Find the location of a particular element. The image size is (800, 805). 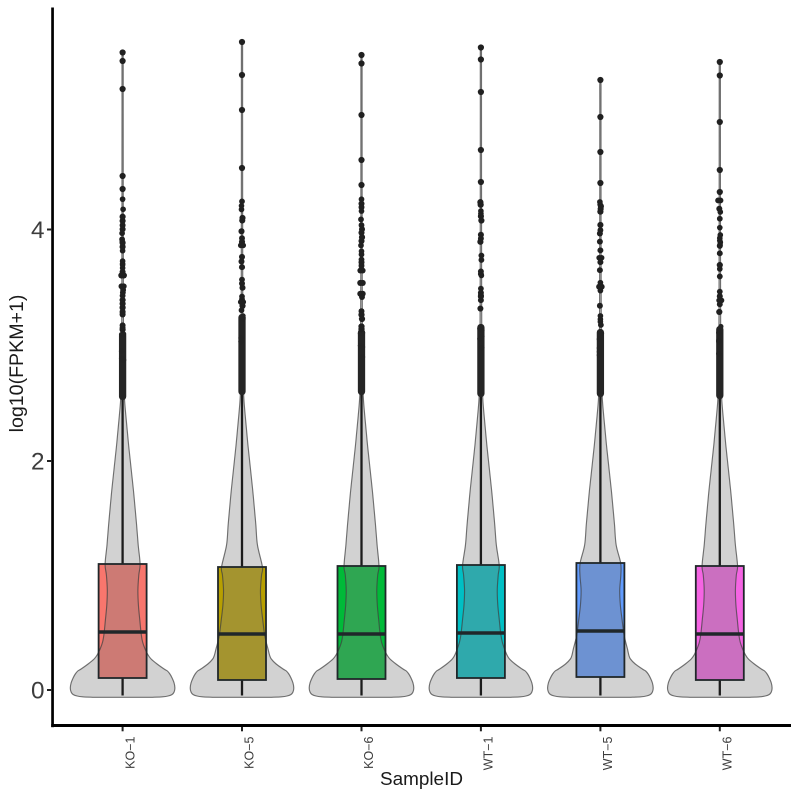

svg-text: KO−5 is located at coordinates (250, 752).